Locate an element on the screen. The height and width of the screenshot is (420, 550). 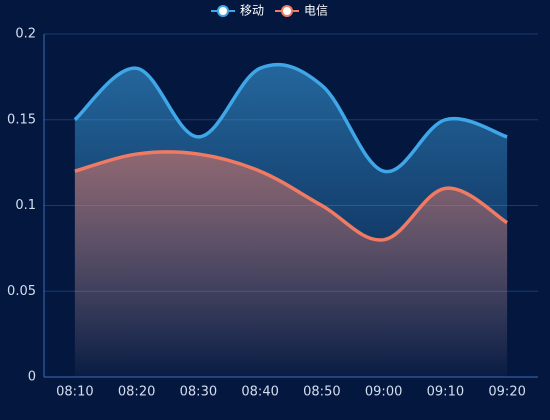
y-tick-label: 0.1 is located at coordinates (25, 205).